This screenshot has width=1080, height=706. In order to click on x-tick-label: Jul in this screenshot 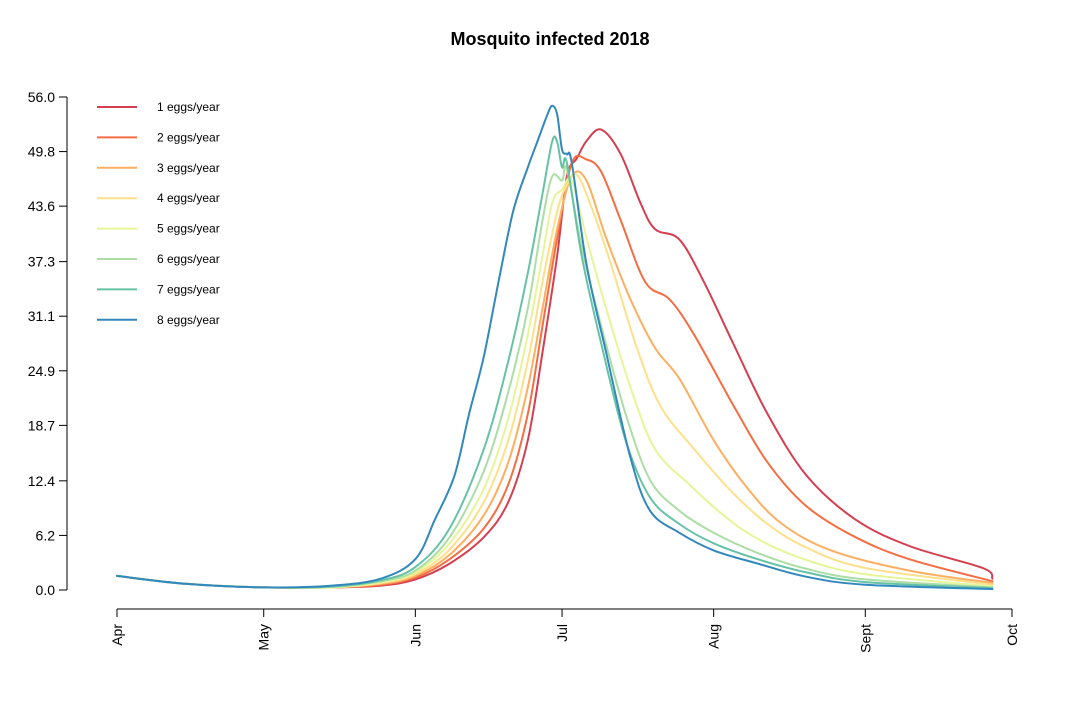, I will do `click(562, 633)`.